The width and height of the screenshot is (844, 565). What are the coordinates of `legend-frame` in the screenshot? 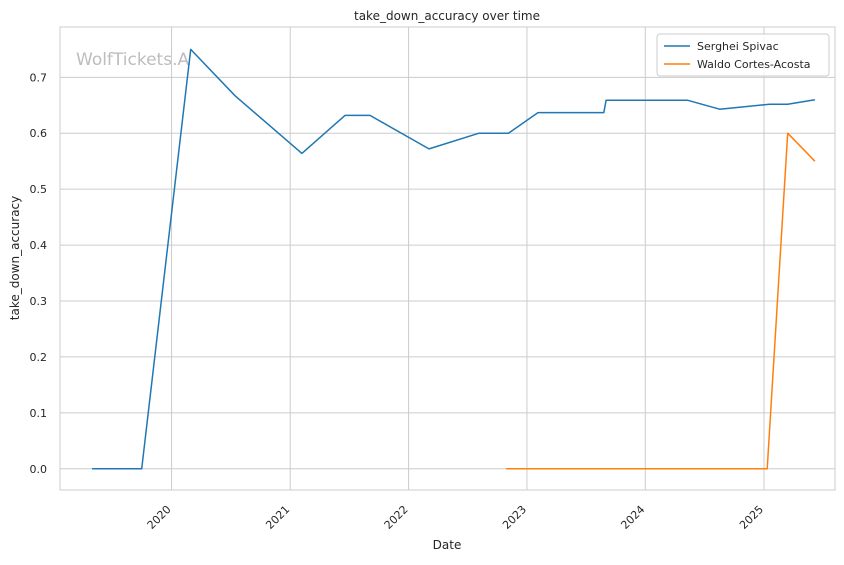 It's located at (743, 55).